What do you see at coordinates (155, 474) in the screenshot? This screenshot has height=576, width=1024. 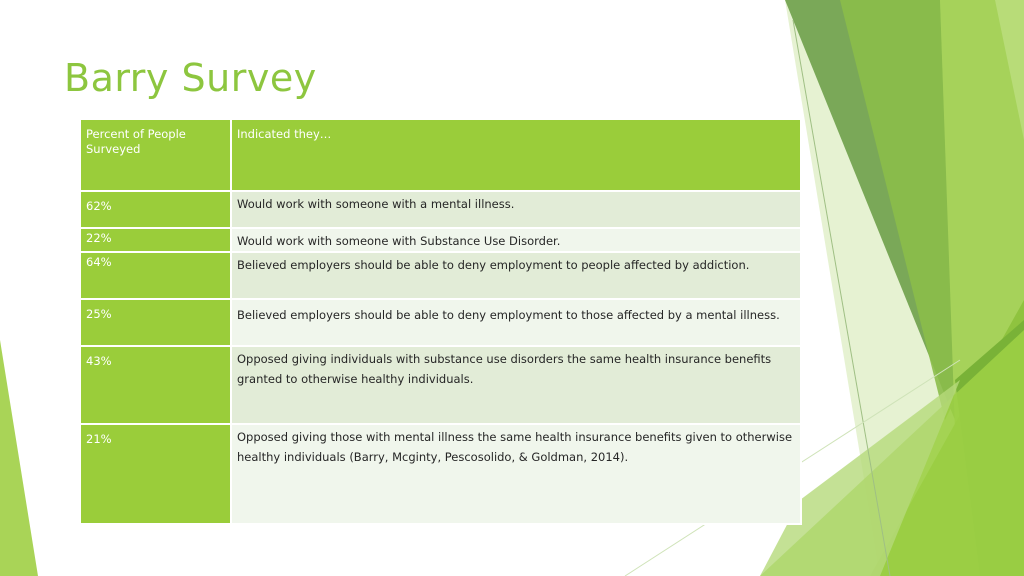 I see `row-percent: 21%` at bounding box center [155, 474].